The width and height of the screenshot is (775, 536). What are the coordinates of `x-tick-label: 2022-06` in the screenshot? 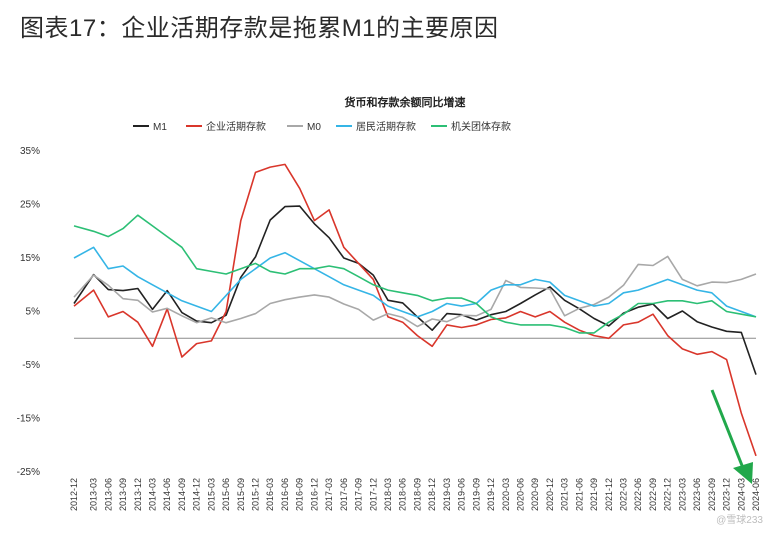 It's located at (638, 494).